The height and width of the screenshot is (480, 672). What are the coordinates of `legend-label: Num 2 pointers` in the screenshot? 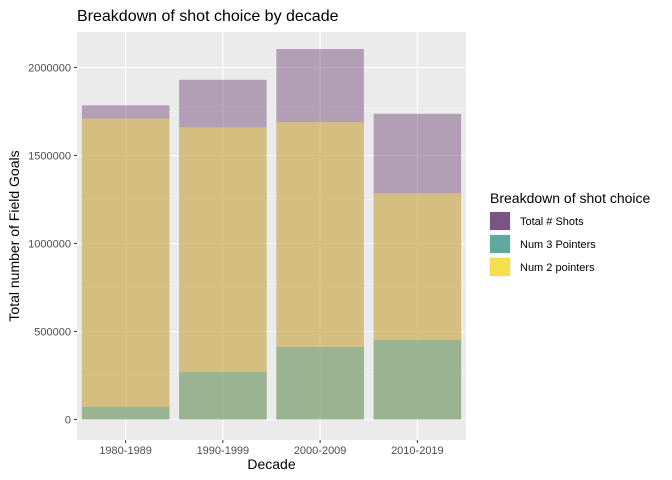 It's located at (557, 268).